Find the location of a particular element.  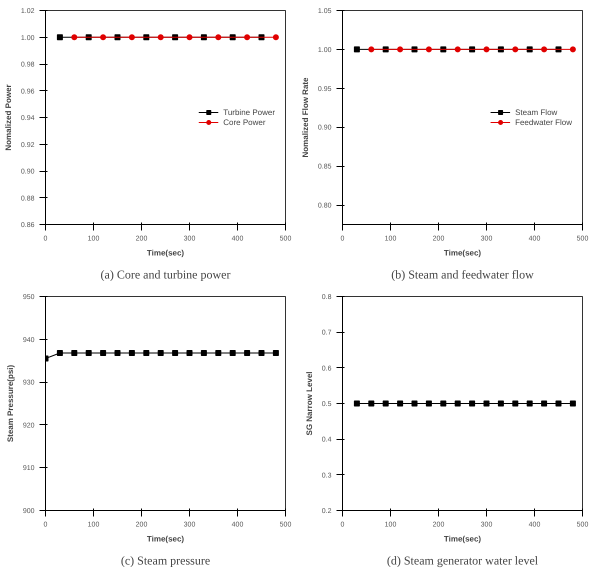

text: (d) Steam generator water level is located at coordinates (462, 561).